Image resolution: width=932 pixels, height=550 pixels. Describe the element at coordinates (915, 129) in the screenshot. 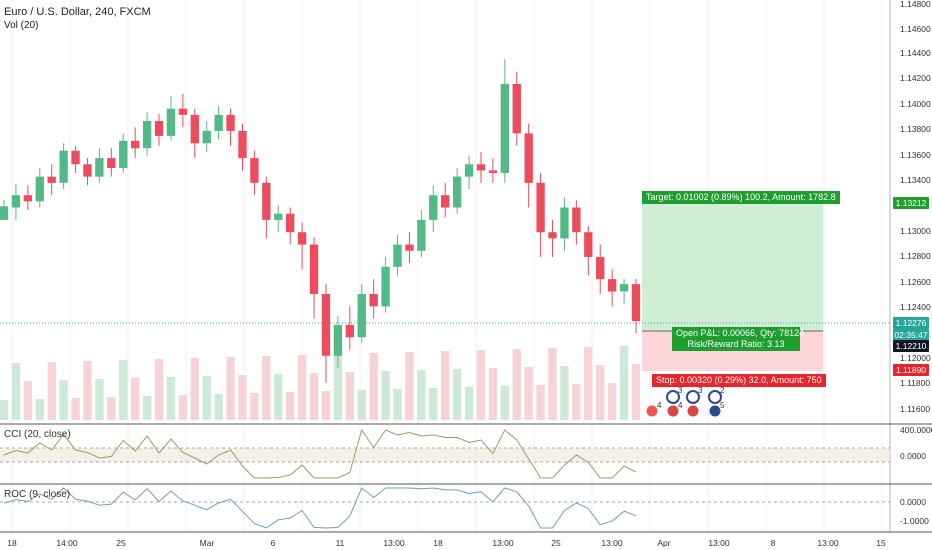

I see `price-tick: 1.13800` at that location.